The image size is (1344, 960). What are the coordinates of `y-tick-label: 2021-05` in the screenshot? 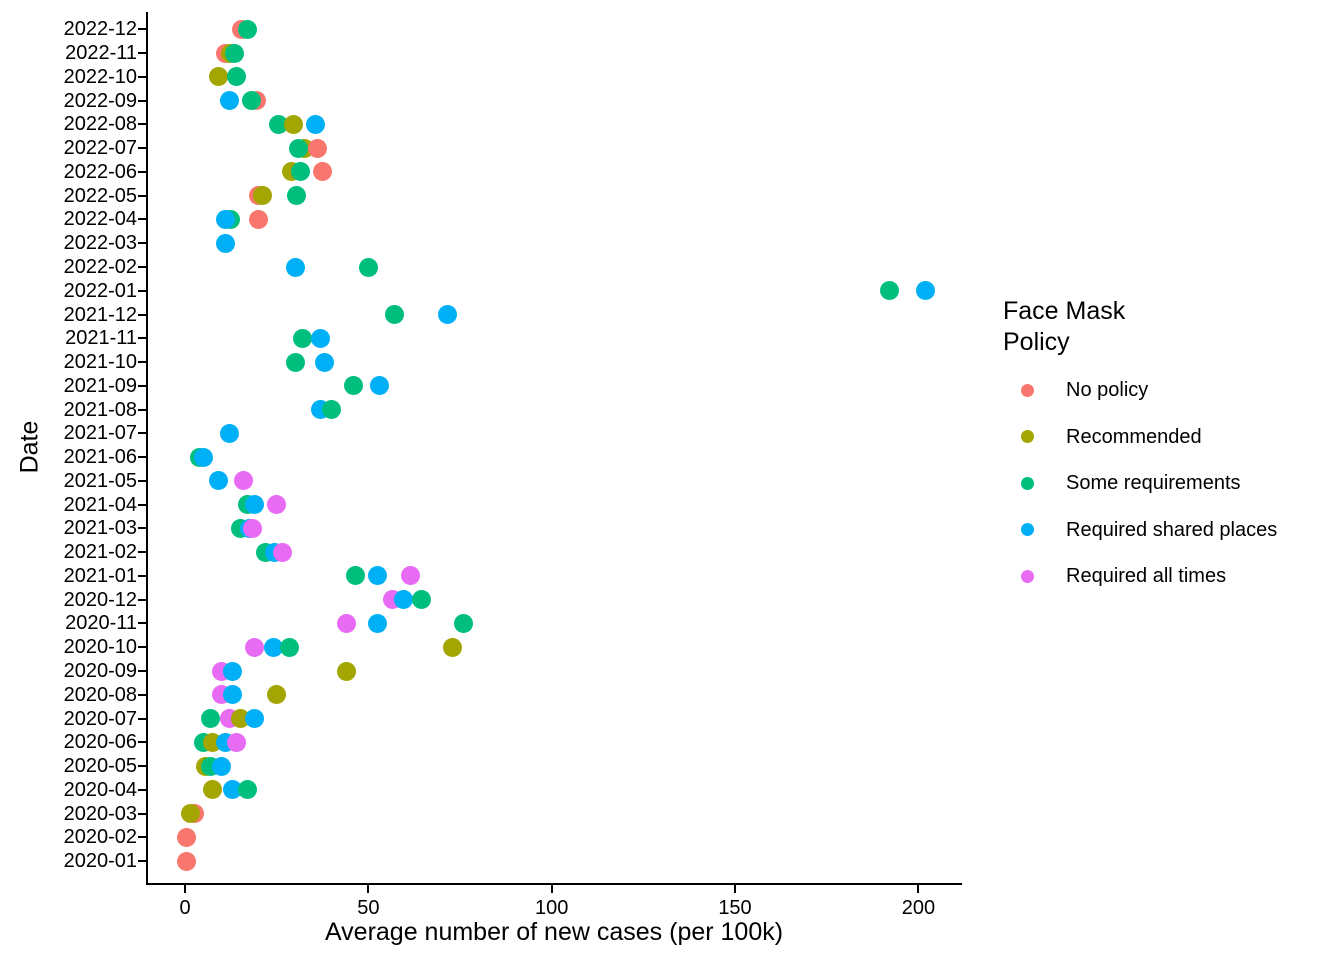 It's located at (100, 480).